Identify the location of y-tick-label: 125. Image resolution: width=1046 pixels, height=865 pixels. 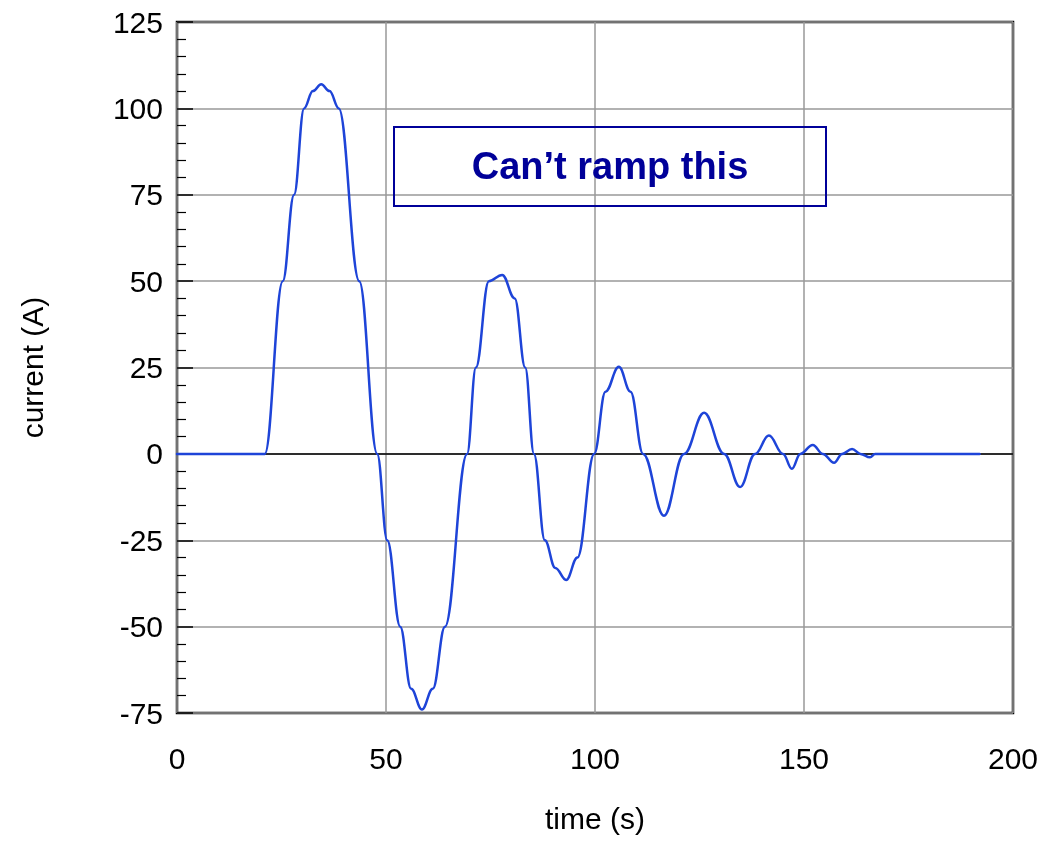
(137, 22).